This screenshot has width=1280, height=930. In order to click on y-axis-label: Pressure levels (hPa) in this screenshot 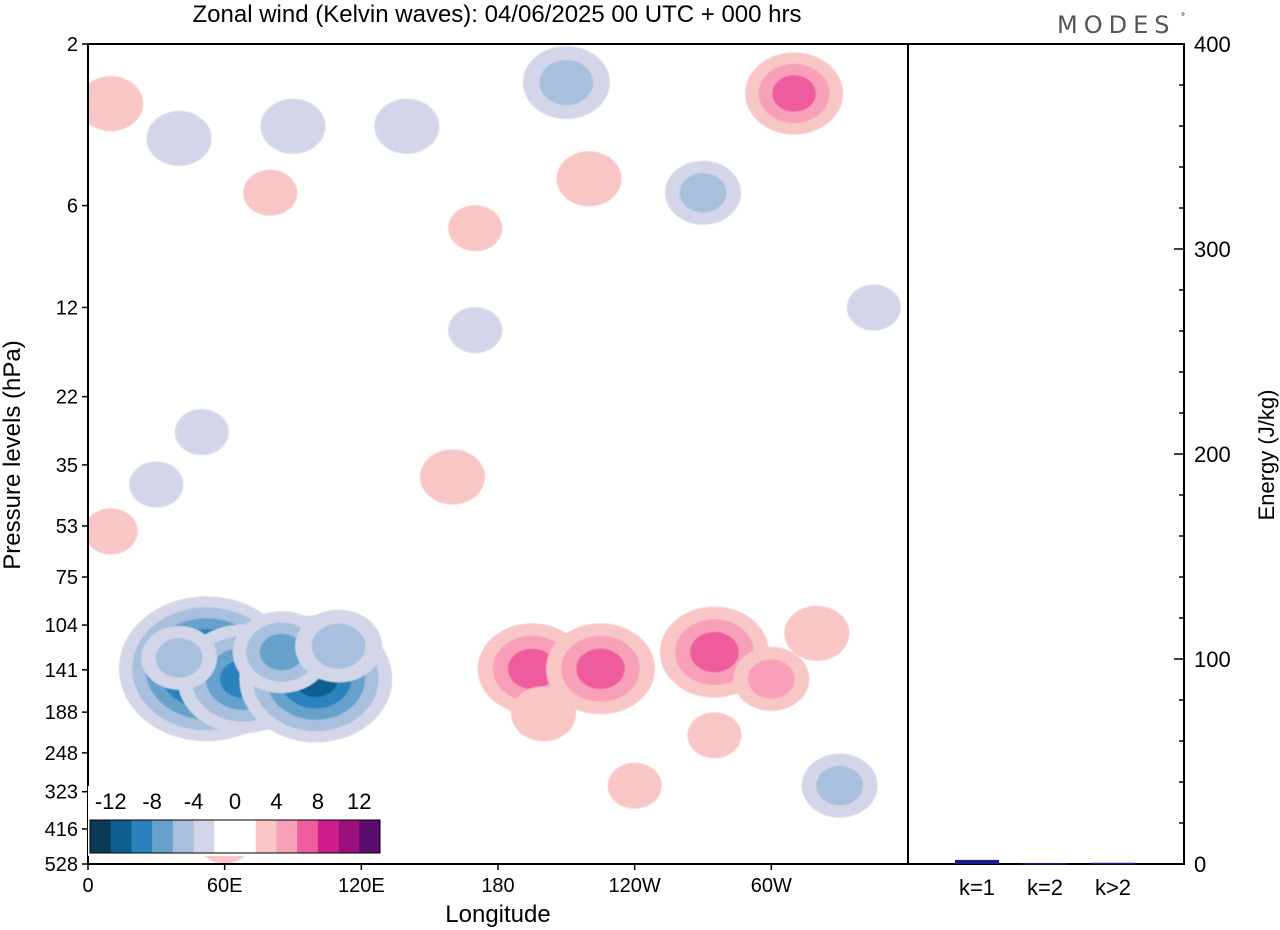, I will do `click(13, 454)`.